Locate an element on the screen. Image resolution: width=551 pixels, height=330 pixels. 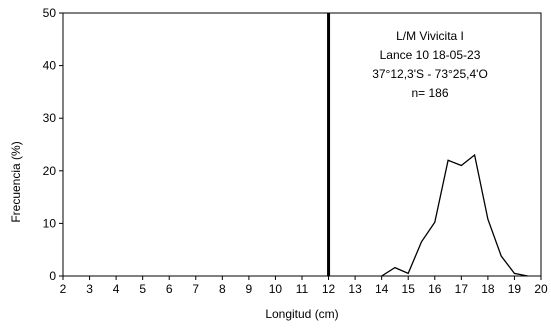
x-tick-label: 5 is located at coordinates (142, 289).